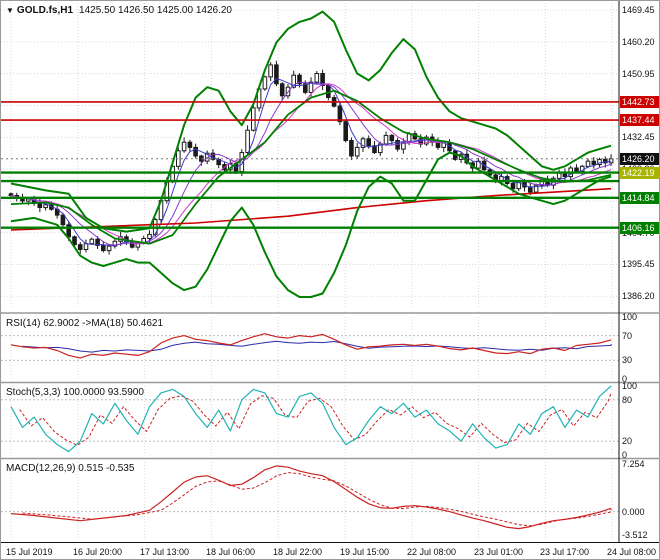 Image resolution: width=660 pixels, height=560 pixels. What do you see at coordinates (632, 552) in the screenshot?
I see `time-axis-label: 24 Jul 08:00` at bounding box center [632, 552].